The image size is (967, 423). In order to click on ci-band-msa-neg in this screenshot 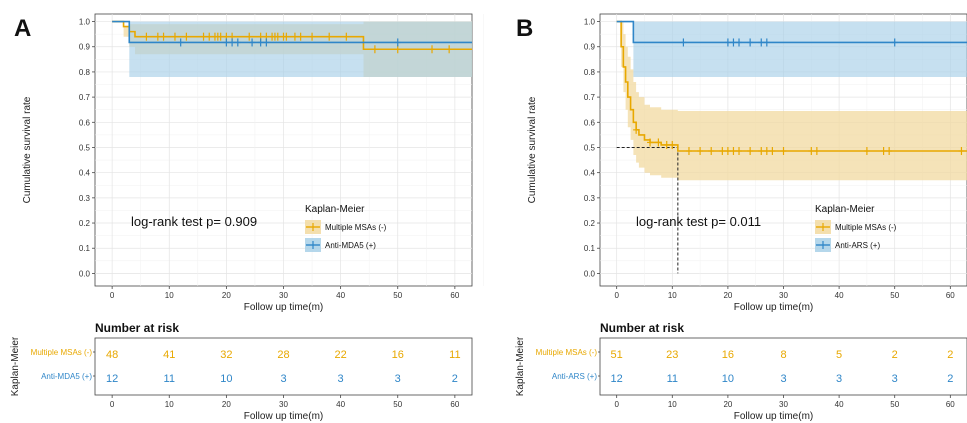, I will do `click(791, 101)`.